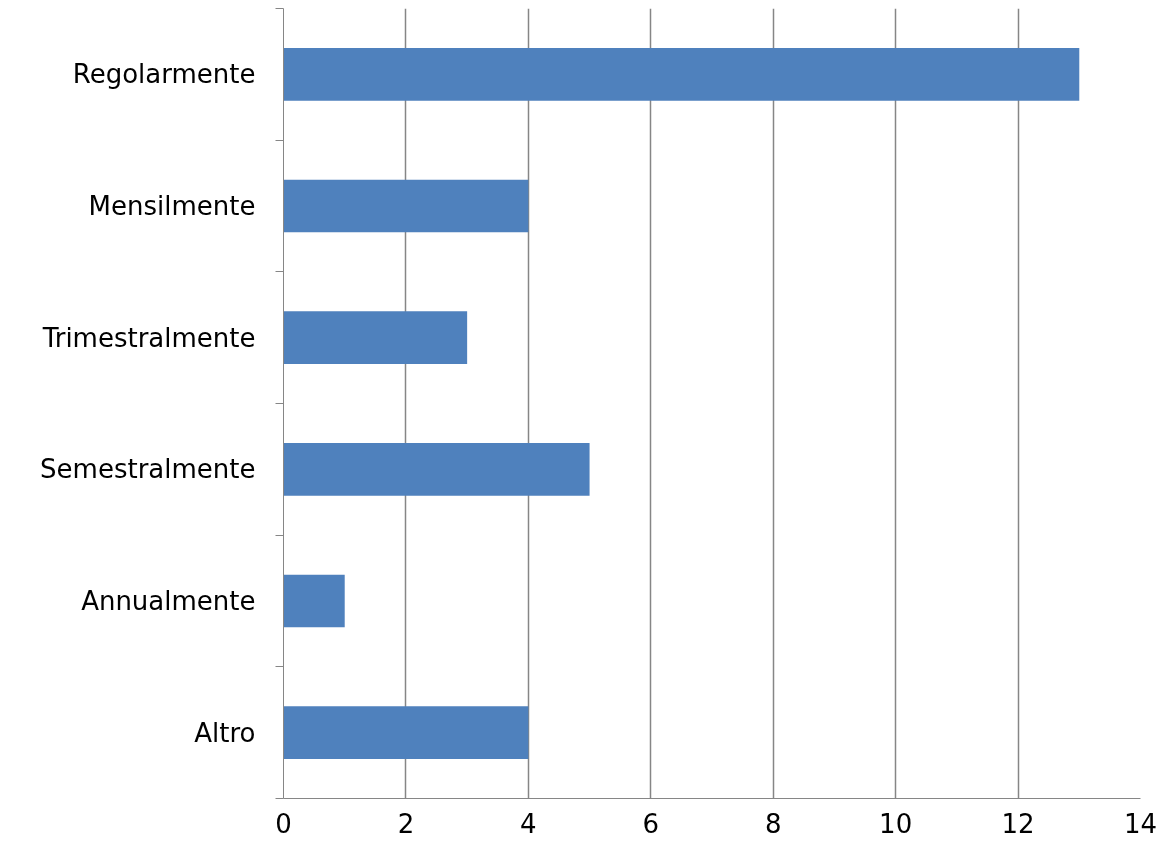  I want to click on x-tick-label: 4, so click(528, 823).